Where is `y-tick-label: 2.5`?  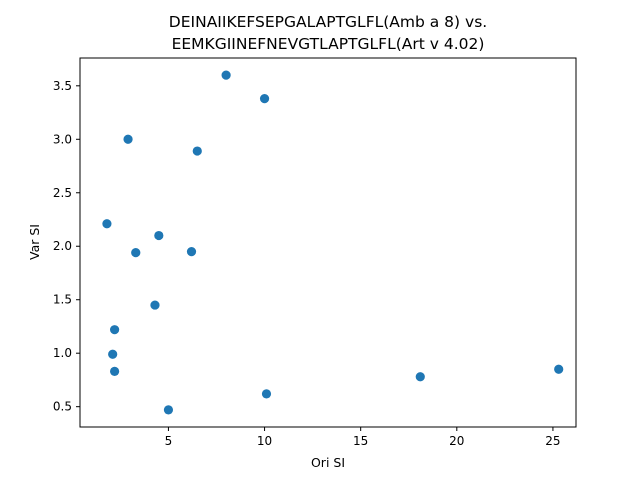 y-tick-label: 2.5 is located at coordinates (62, 193).